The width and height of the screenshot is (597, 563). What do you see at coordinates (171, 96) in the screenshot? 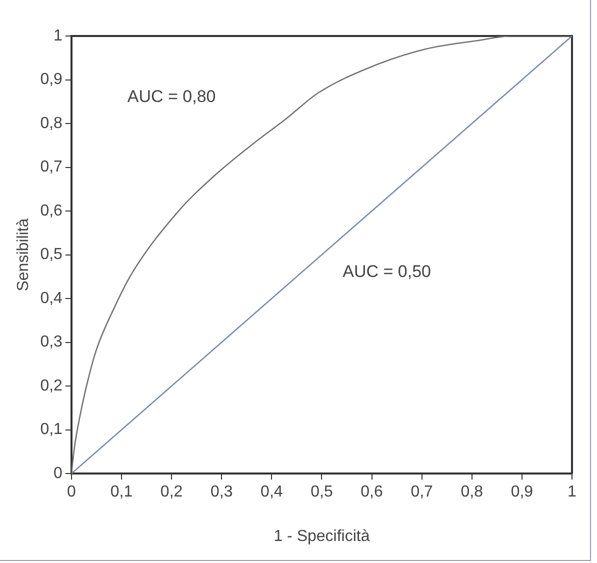
I see `annotation: AUC = 0,80` at bounding box center [171, 96].